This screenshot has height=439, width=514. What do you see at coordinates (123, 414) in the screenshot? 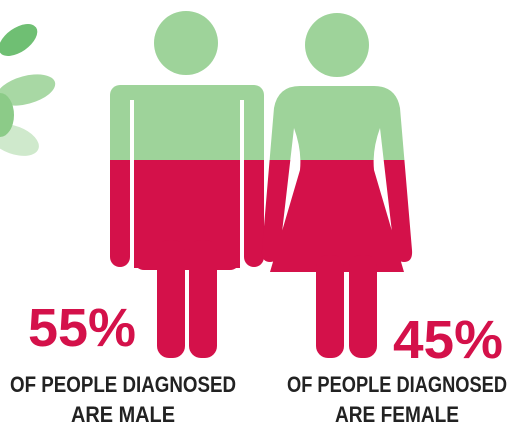
I see `male-caption: ARE MALE` at bounding box center [123, 414].